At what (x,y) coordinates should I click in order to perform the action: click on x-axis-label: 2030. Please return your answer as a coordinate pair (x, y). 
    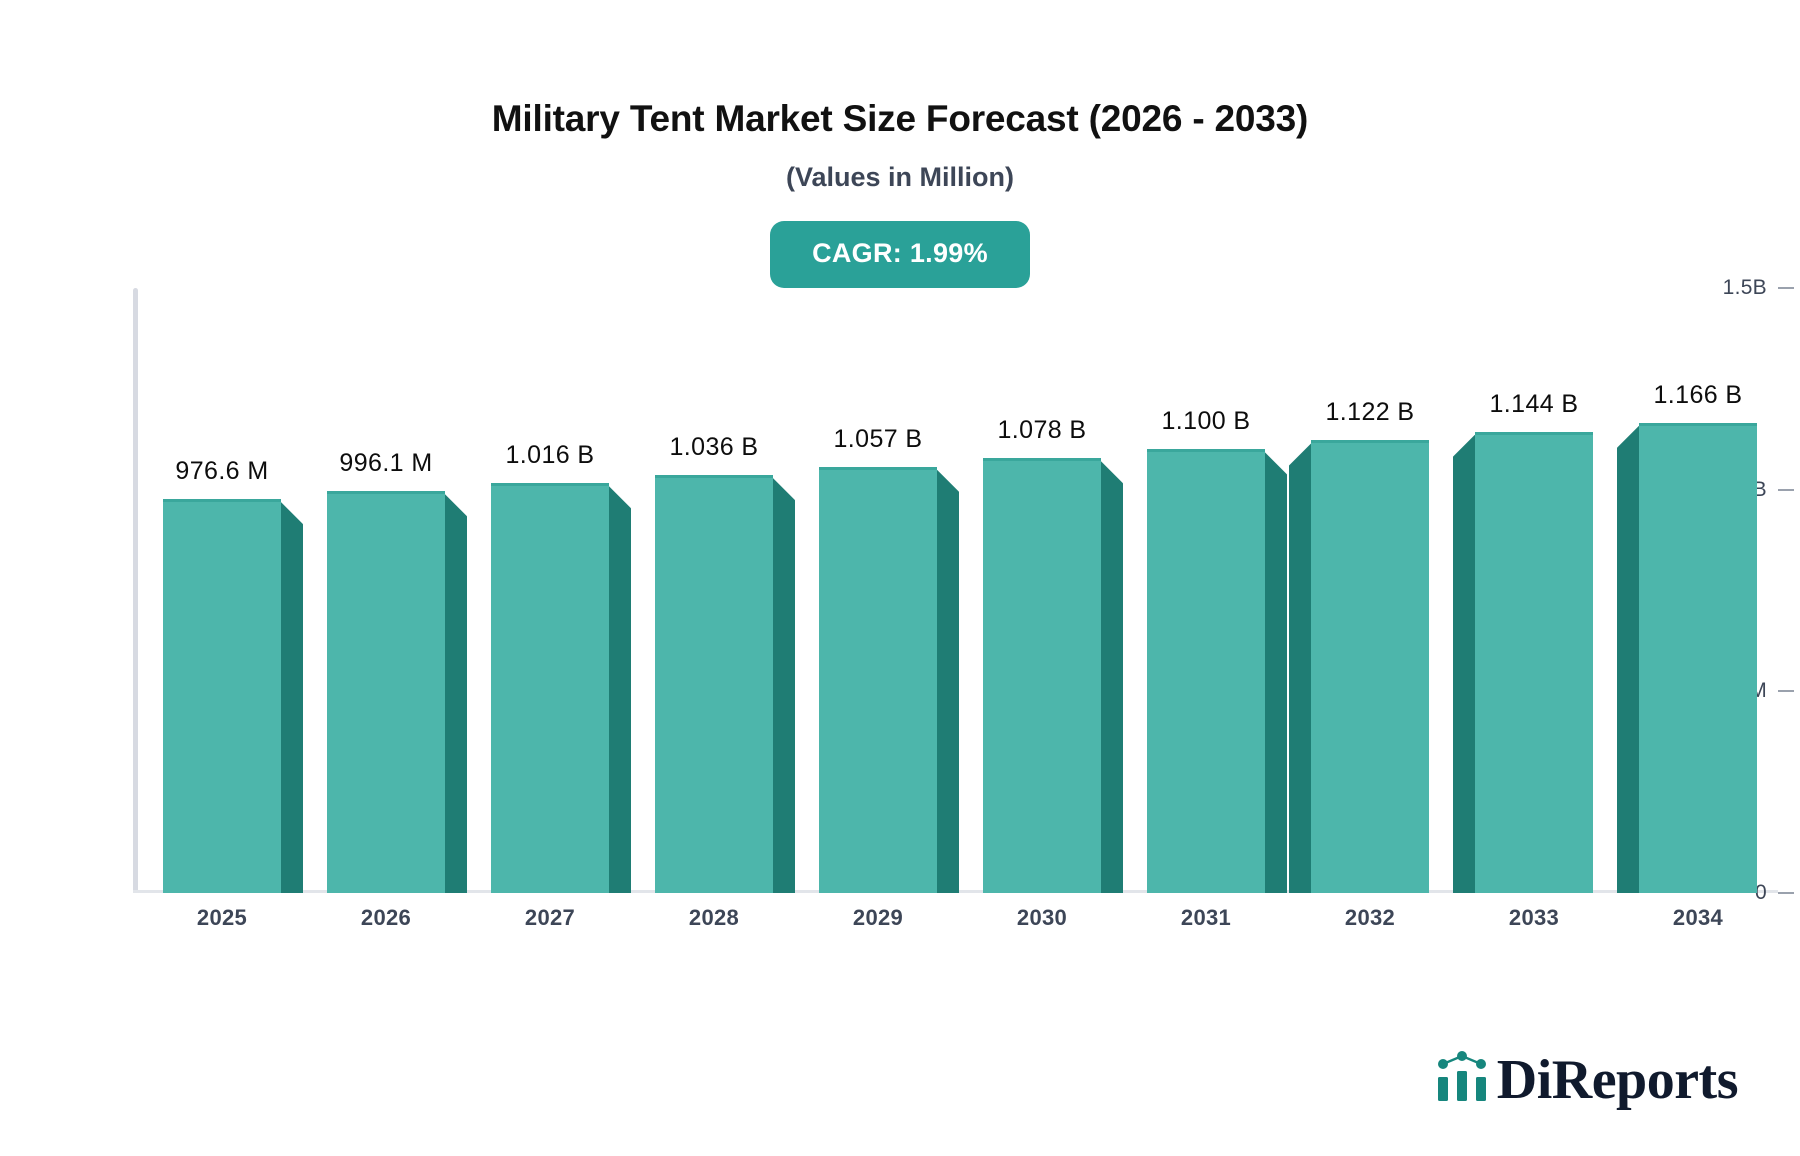
    Looking at the image, I should click on (1042, 917).